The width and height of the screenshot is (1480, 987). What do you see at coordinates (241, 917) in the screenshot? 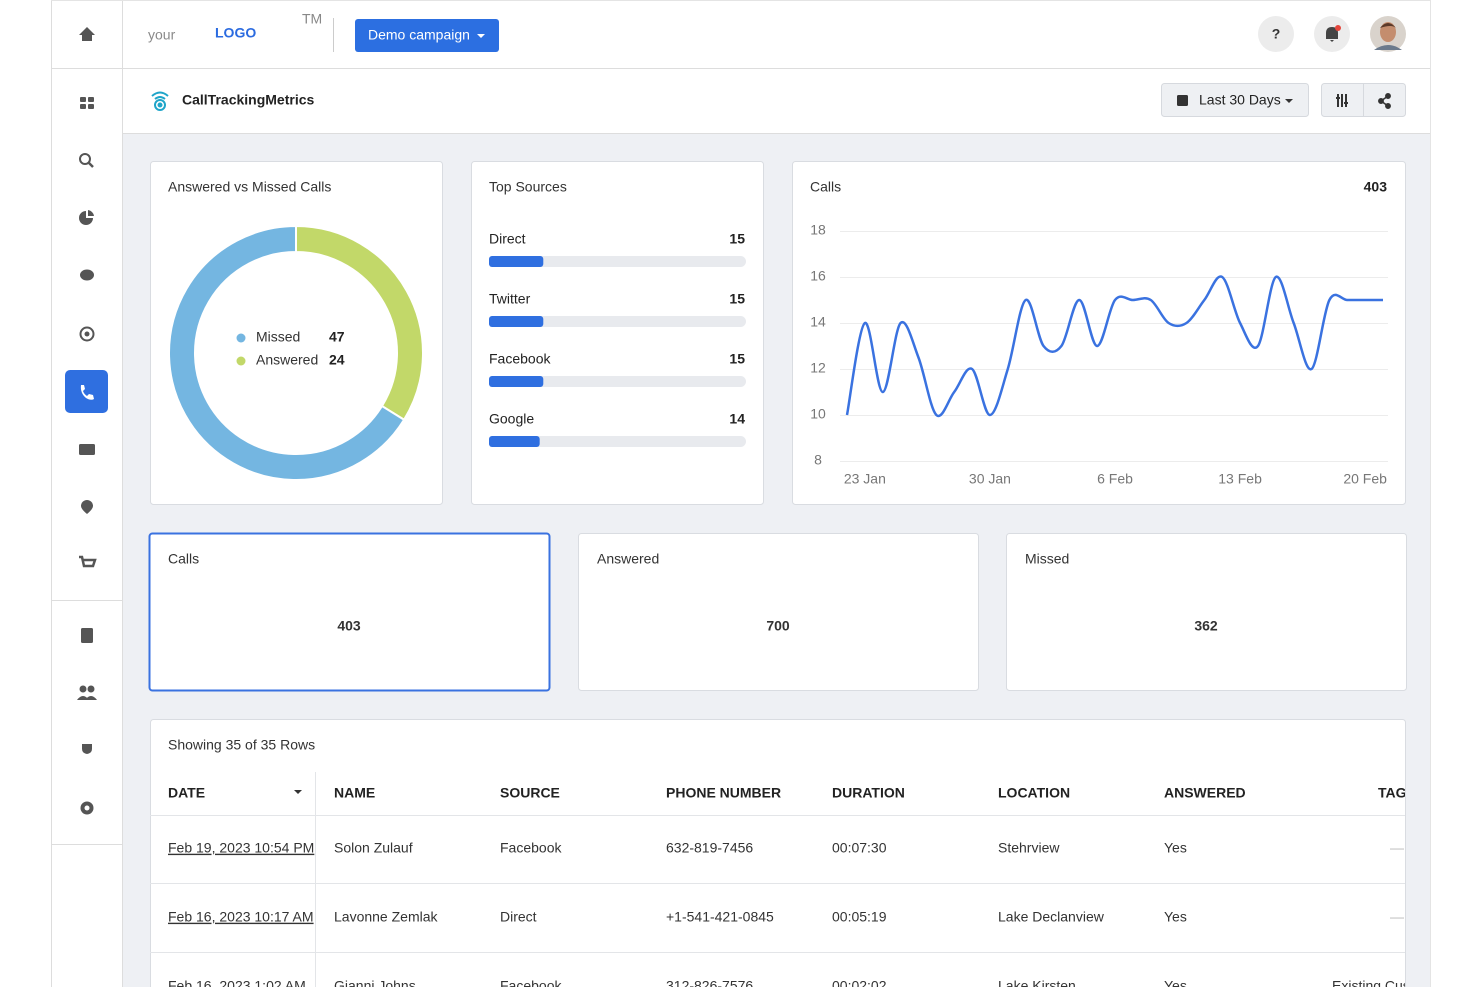
I see `date-link: Feb 16, 2023 10:17 AM` at bounding box center [241, 917].